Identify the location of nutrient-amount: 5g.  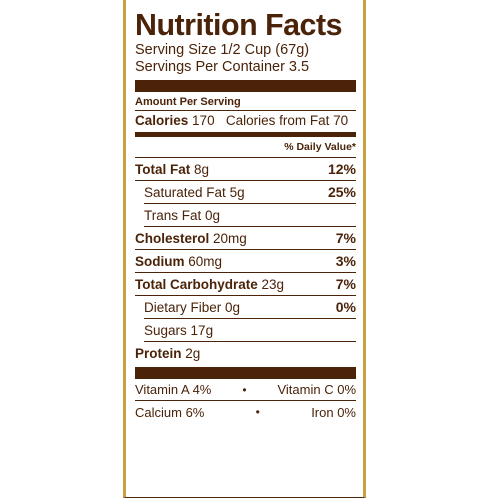
(237, 192).